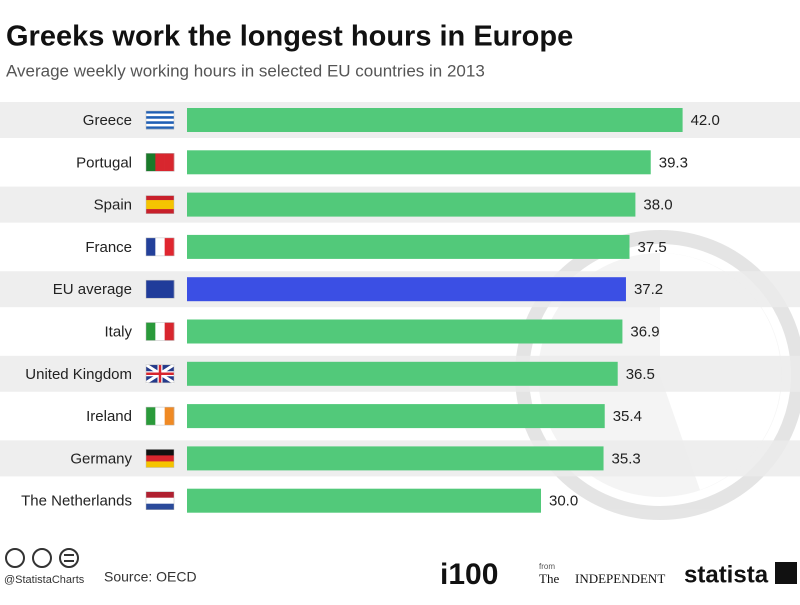 Image resolution: width=800 pixels, height=605 pixels. What do you see at coordinates (92, 289) in the screenshot?
I see `category-label: EU average` at bounding box center [92, 289].